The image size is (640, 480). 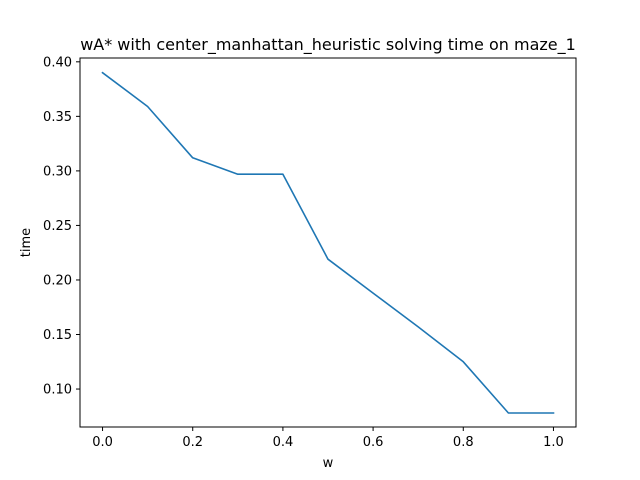 What do you see at coordinates (57, 117) in the screenshot?
I see `y-tick-label: 0.35` at bounding box center [57, 117].